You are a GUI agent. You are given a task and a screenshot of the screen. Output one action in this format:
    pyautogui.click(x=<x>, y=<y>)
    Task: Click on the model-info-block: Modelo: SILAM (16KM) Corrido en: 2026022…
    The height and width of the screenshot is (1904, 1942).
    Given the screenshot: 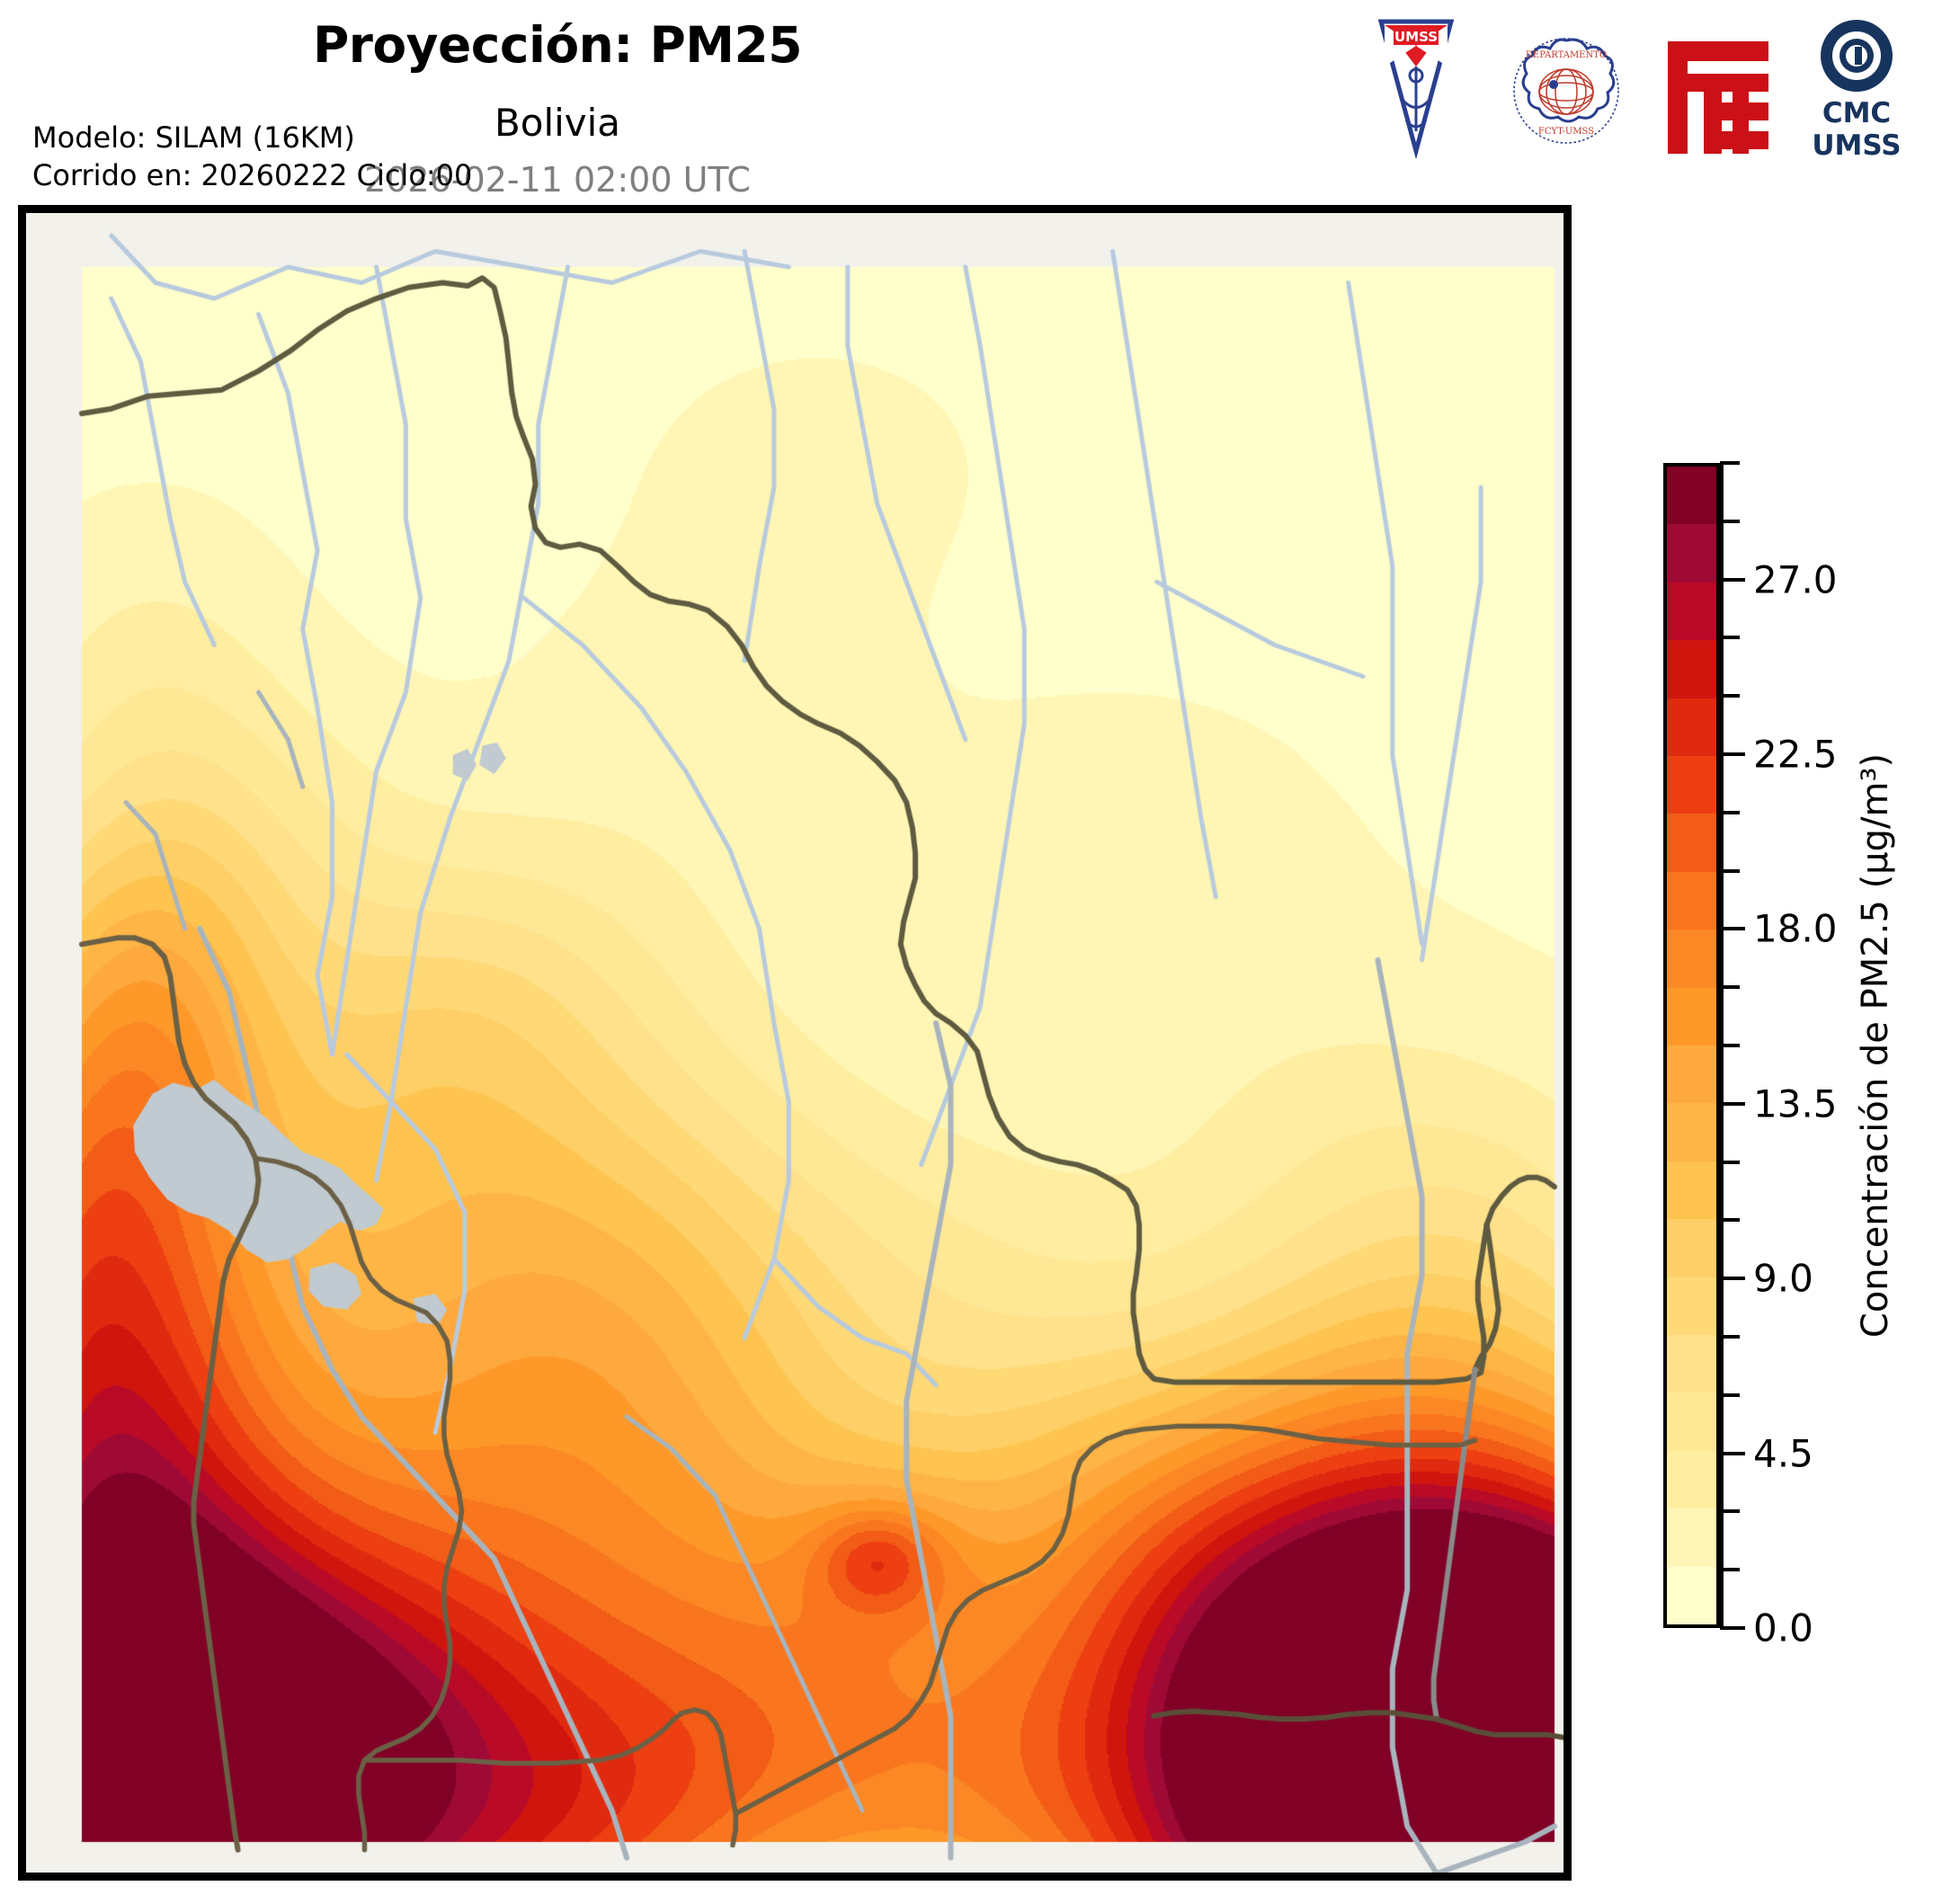 What is the action you would take?
    pyautogui.click(x=252, y=156)
    